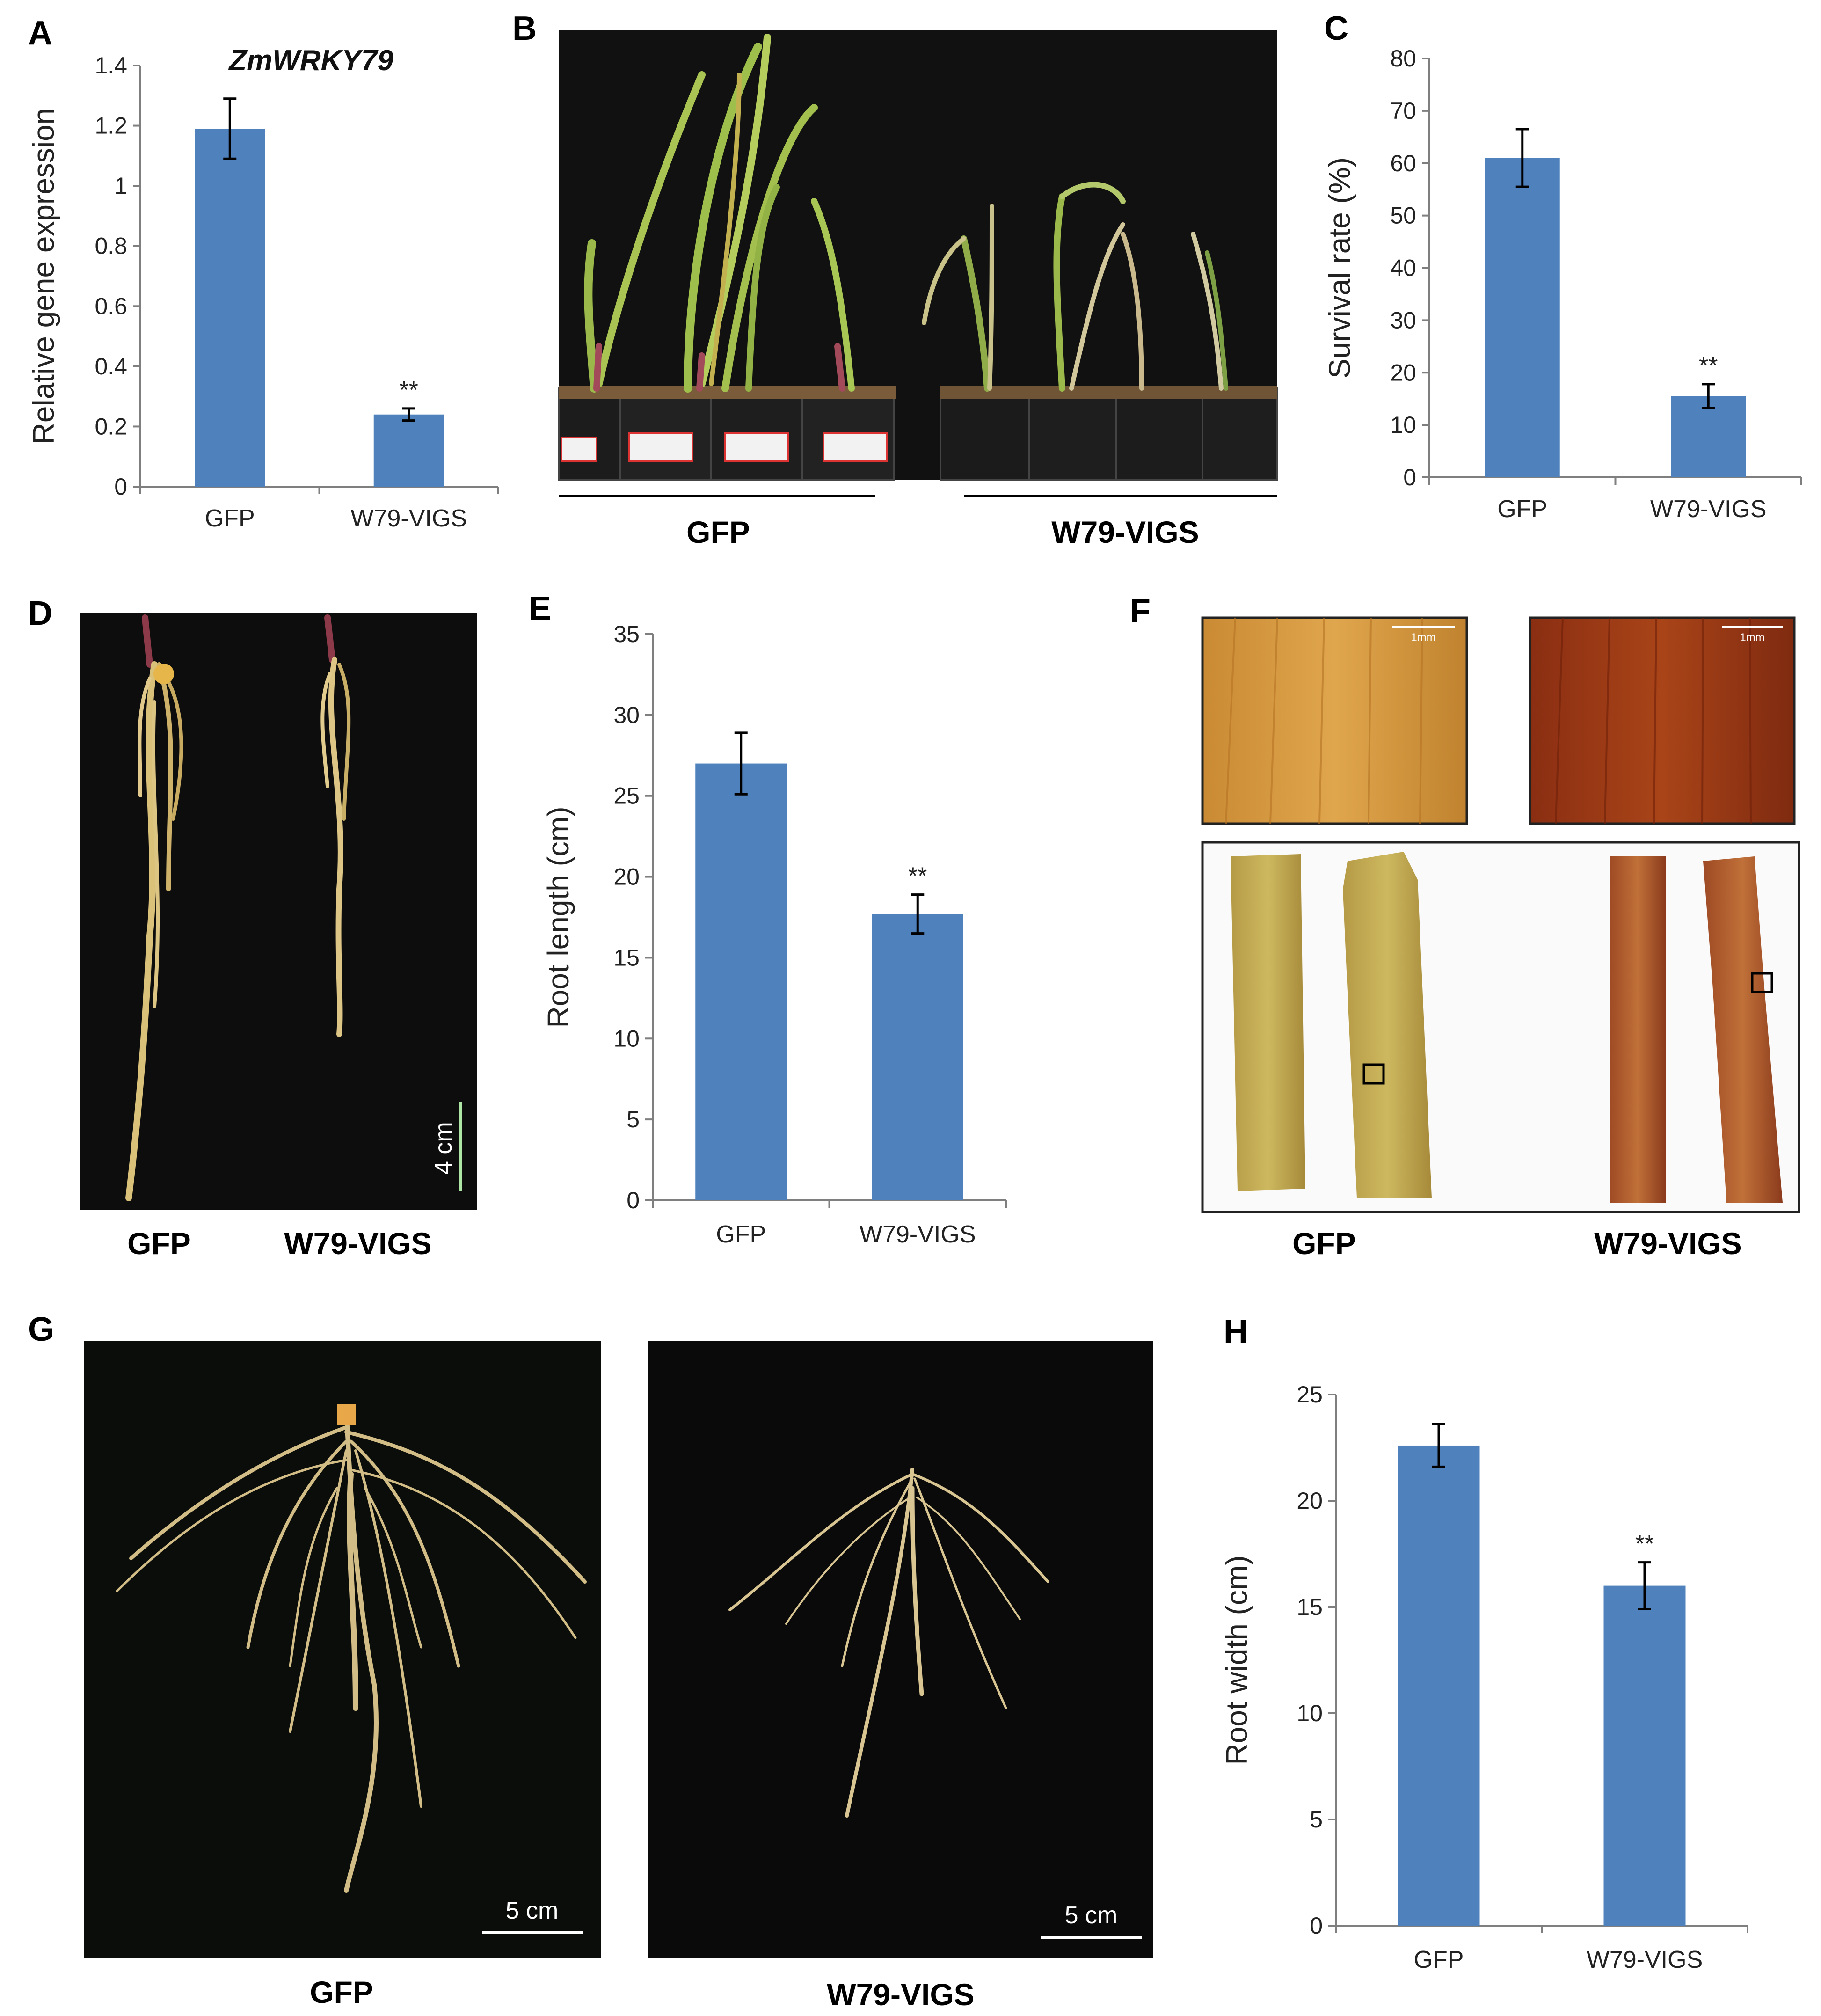  I want to click on scale-label-g-gfp: 5 cm, so click(532, 1910).